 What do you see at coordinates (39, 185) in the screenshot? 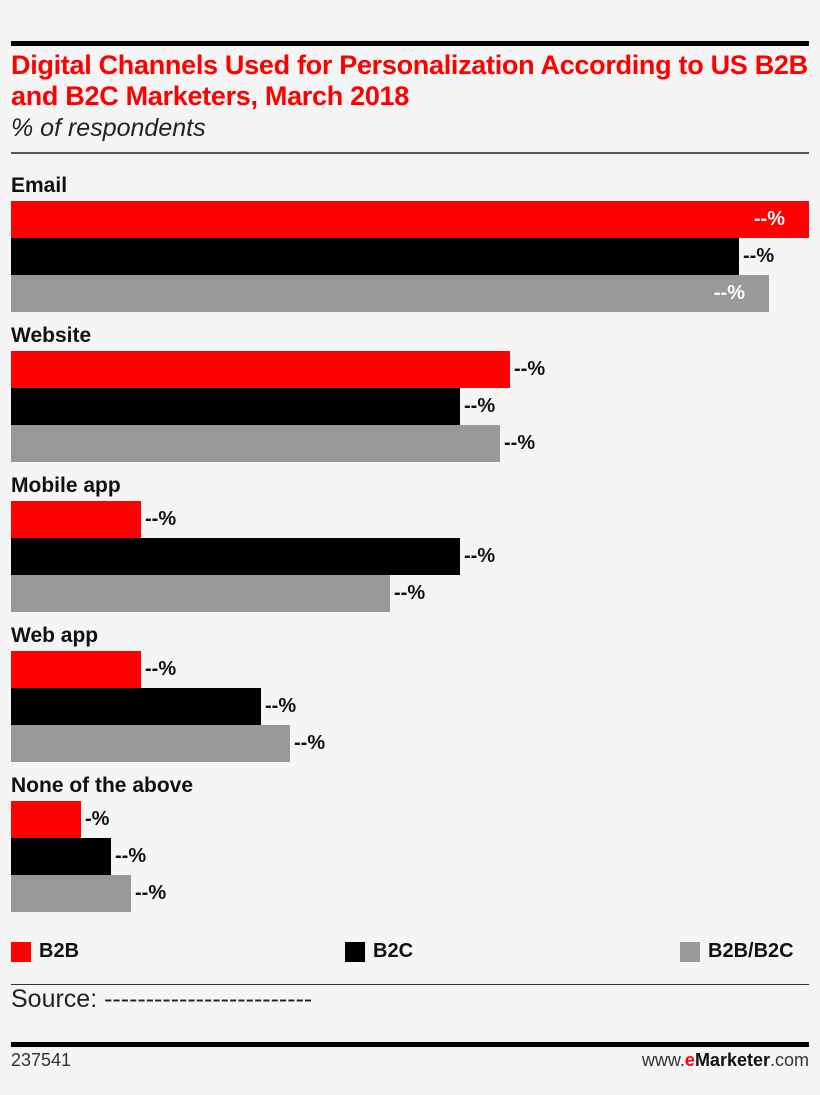
I see `category-label: Email` at bounding box center [39, 185].